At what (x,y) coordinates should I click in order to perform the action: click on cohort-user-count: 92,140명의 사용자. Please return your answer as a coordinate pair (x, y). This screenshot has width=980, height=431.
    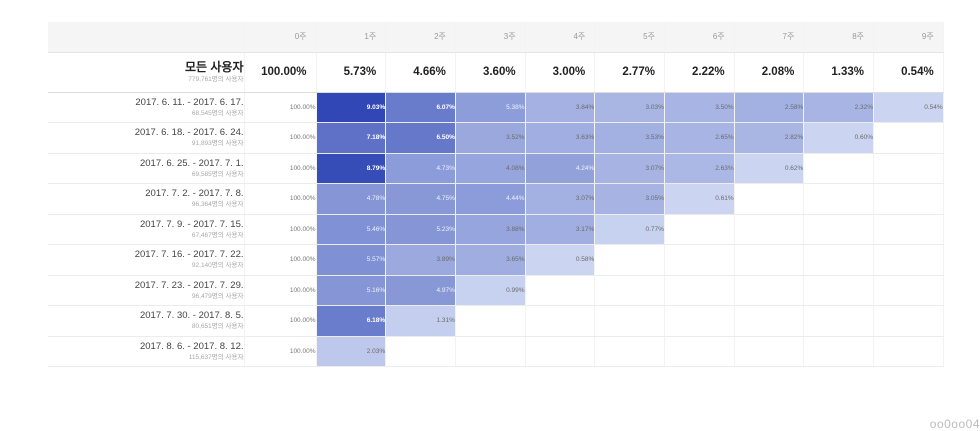
    Looking at the image, I should click on (217, 266).